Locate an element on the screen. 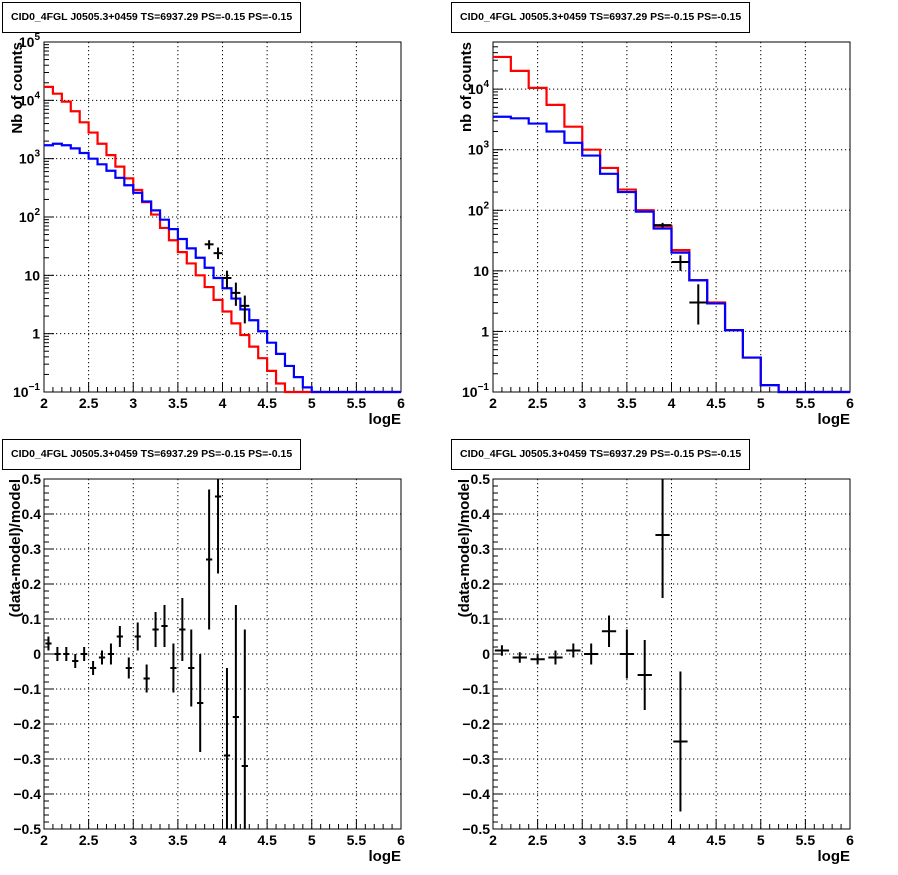  y-axis-label: Nb of counts is located at coordinates (17, 88).